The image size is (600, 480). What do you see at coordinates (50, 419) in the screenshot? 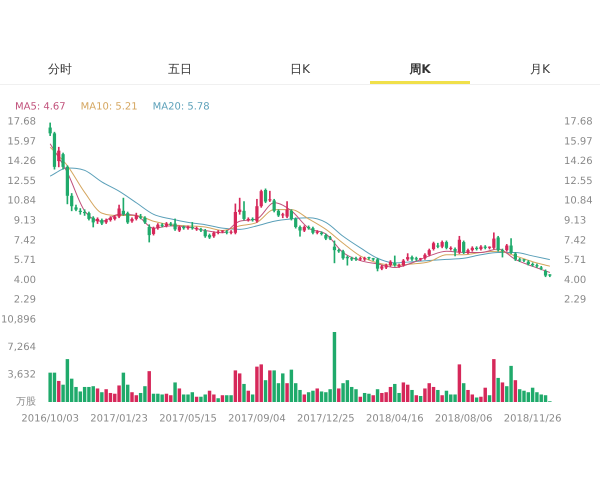
I see `x-tick-label: 2016/10/03` at bounding box center [50, 419].